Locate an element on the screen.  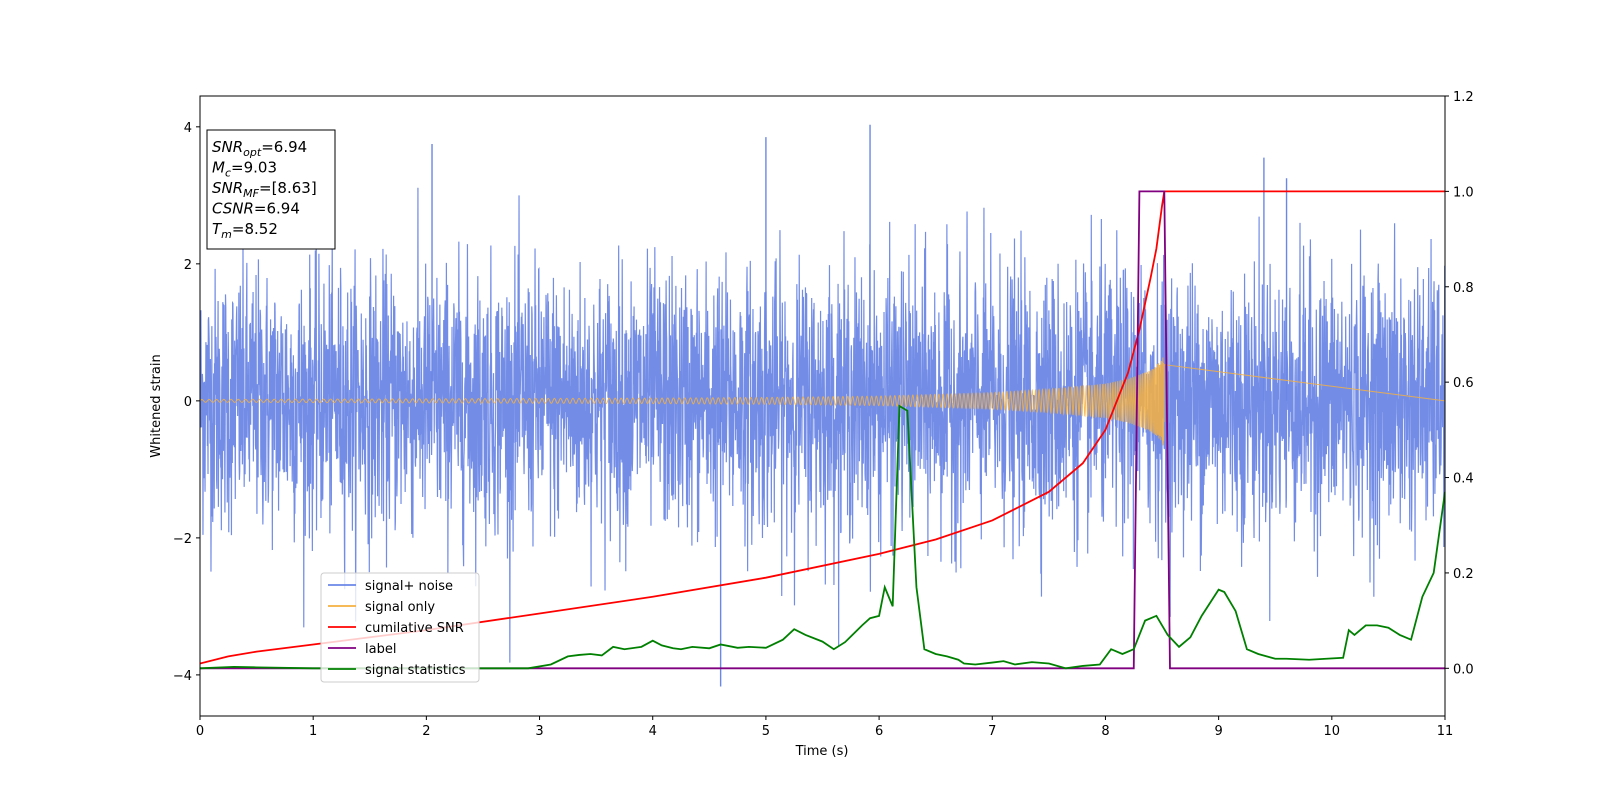
y-left-tick-label: 0 is located at coordinates (188, 402).